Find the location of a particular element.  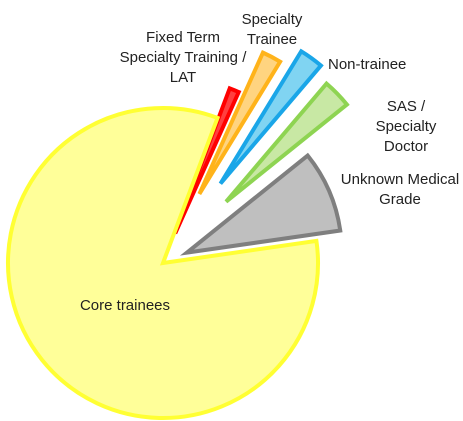

slice-label: SAS / Specialty Doctor is located at coordinates (406, 126).